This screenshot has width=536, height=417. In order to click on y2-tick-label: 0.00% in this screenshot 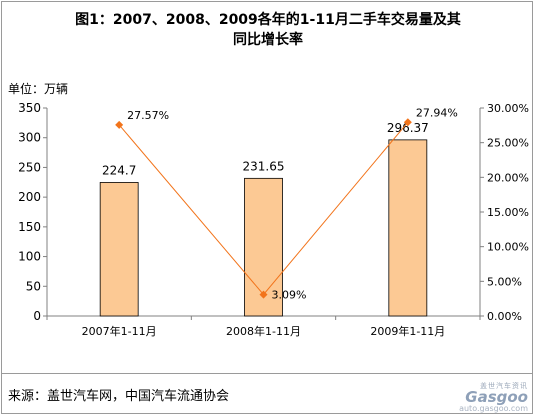, I will do `click(504, 316)`.